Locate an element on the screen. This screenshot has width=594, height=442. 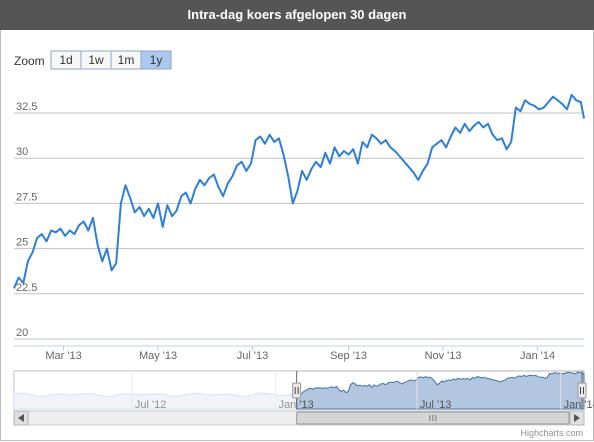
navigator: Jul '12 Jan '13 Jul '13 Jan '14 is located at coordinates (303, 390).